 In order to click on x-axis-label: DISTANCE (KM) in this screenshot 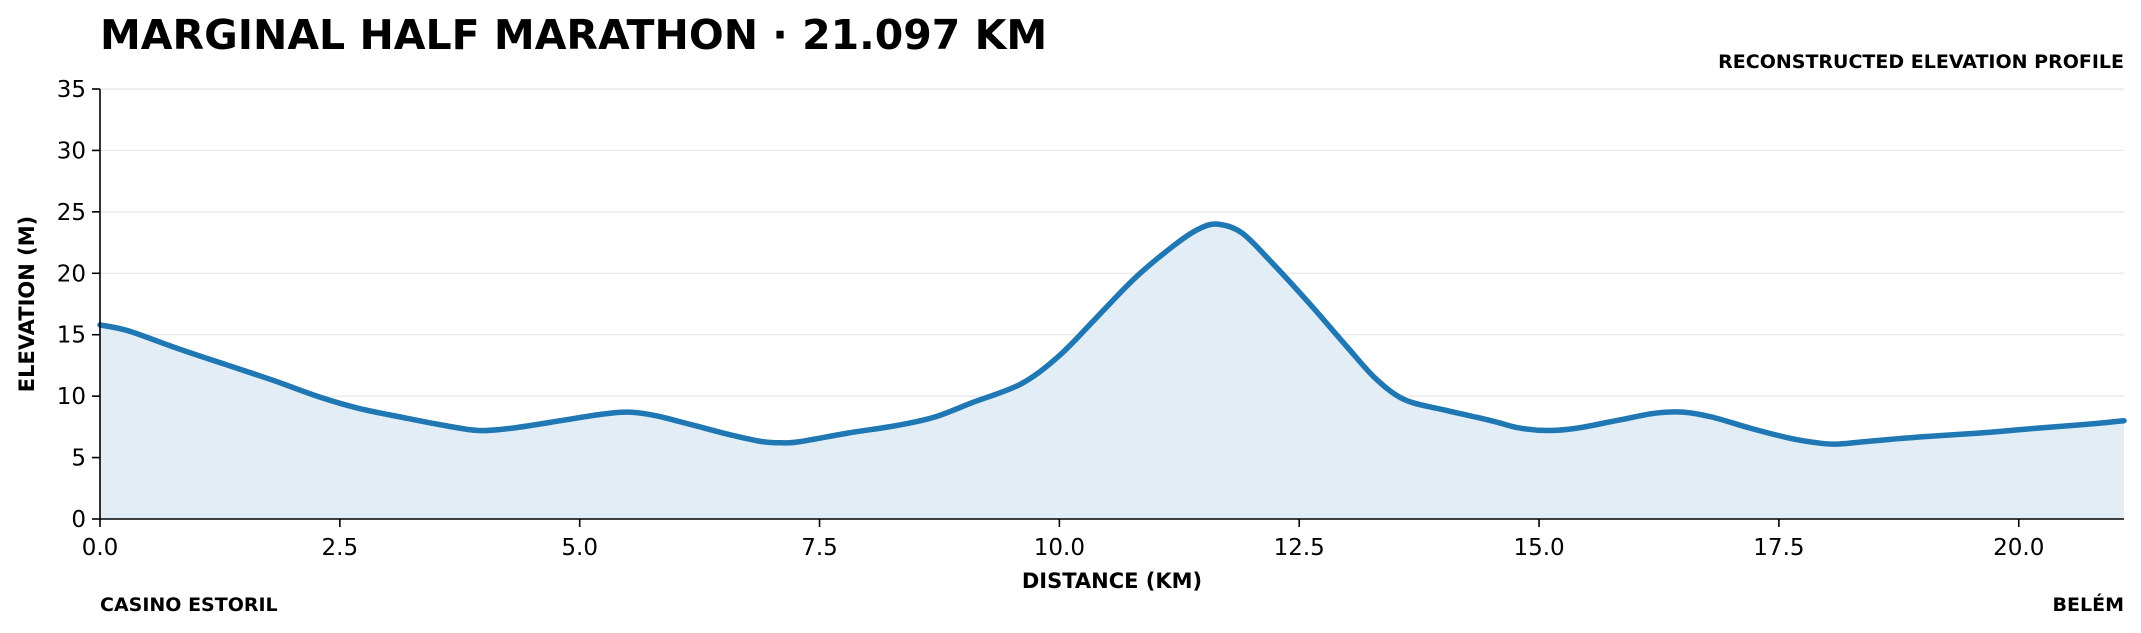, I will do `click(1112, 581)`.